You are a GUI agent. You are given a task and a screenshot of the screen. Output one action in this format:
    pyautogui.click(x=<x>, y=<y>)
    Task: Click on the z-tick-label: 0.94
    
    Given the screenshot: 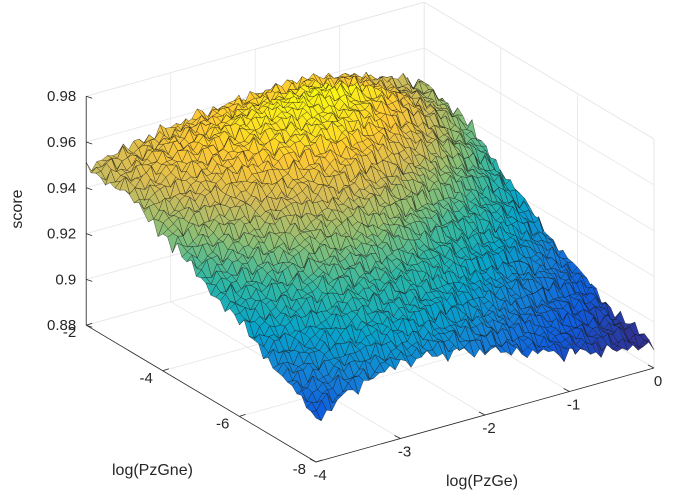 What is the action you would take?
    pyautogui.click(x=61, y=188)
    